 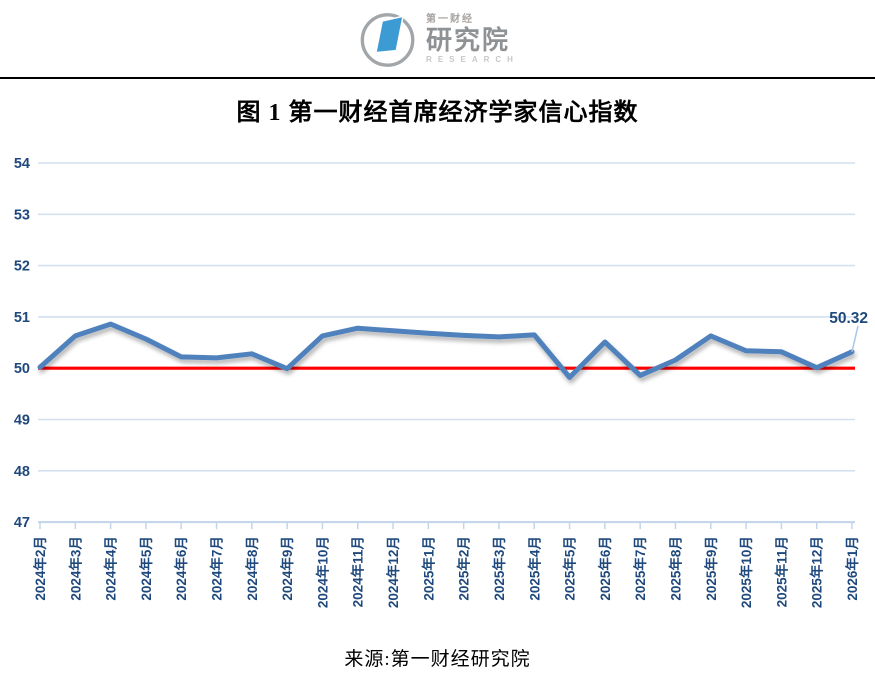 What do you see at coordinates (852, 568) in the screenshot?
I see `x-axis-label: 2026年1月` at bounding box center [852, 568].